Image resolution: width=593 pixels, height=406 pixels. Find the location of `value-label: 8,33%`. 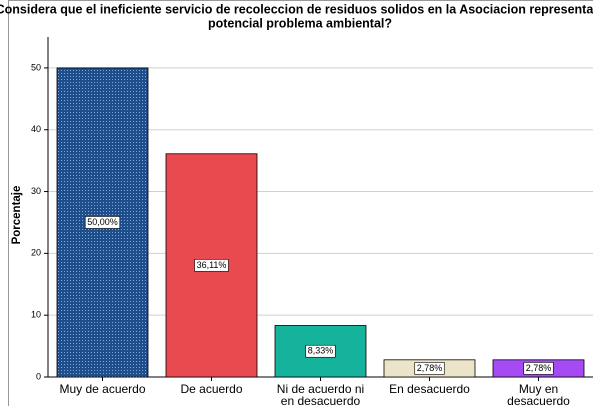

value-label: 8,33% is located at coordinates (321, 351).